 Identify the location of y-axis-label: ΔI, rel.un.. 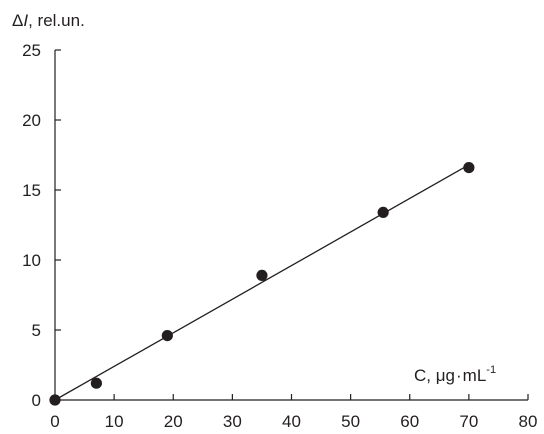
(48, 20).